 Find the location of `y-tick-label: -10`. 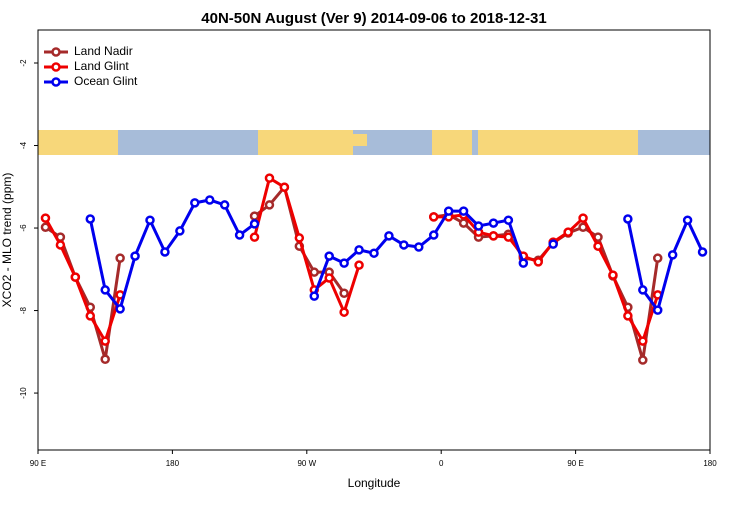

y-tick-label: -10 is located at coordinates (23, 393).